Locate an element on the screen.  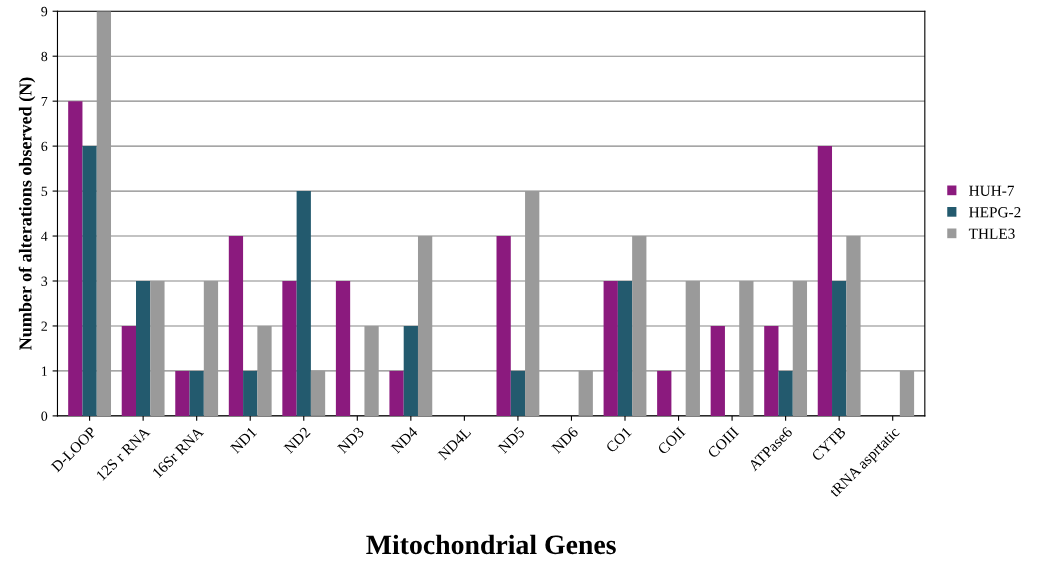
legend-label: HUH-7 is located at coordinates (992, 190).